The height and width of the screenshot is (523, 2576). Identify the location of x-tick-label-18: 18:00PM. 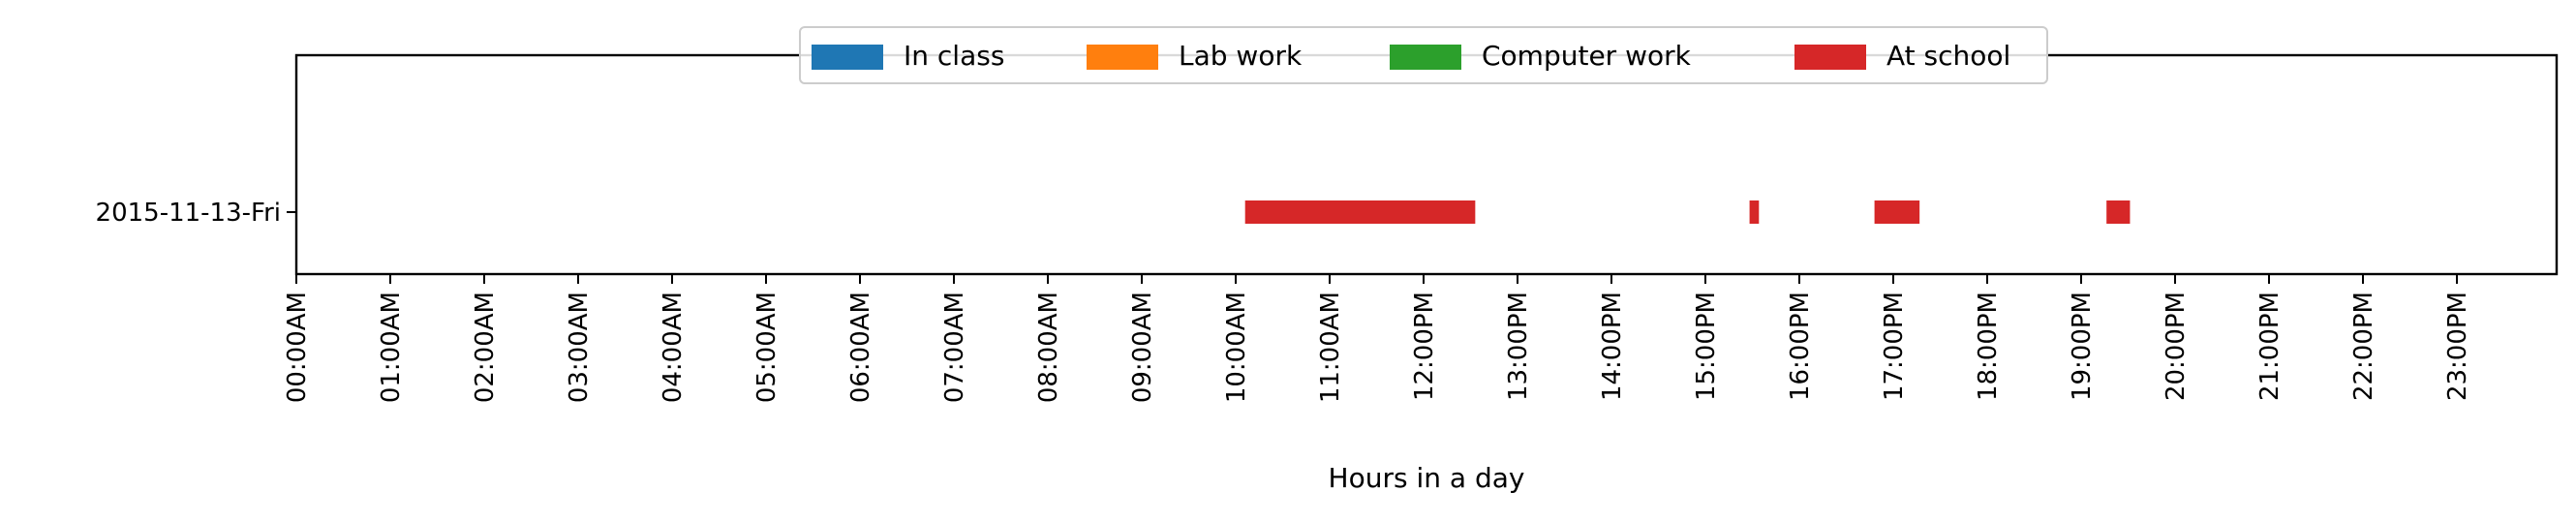
(1988, 346).